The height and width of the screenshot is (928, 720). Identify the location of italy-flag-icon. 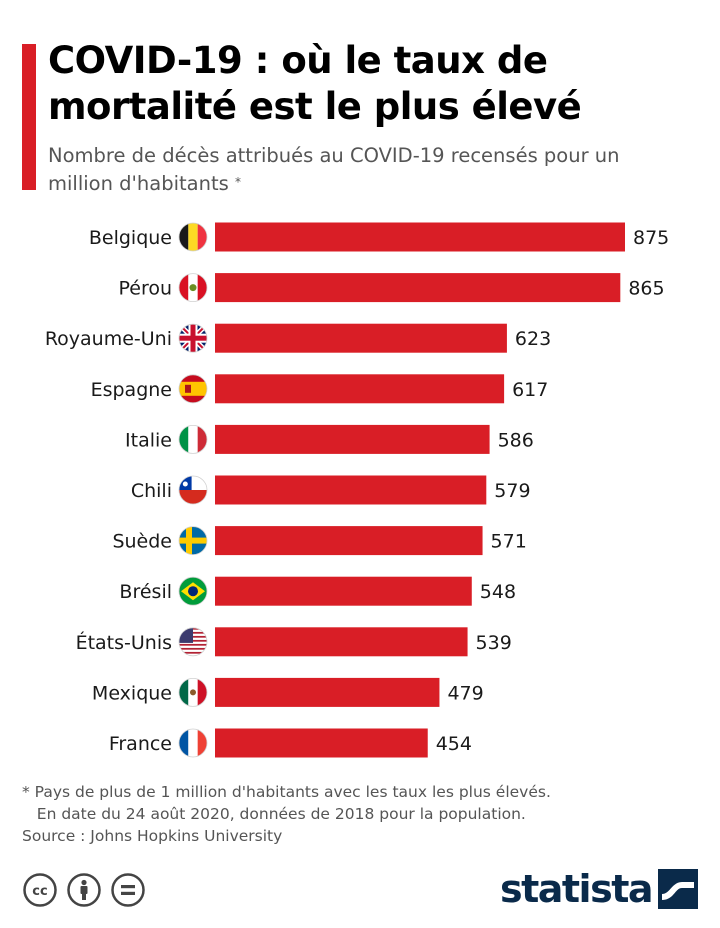
(193, 439).